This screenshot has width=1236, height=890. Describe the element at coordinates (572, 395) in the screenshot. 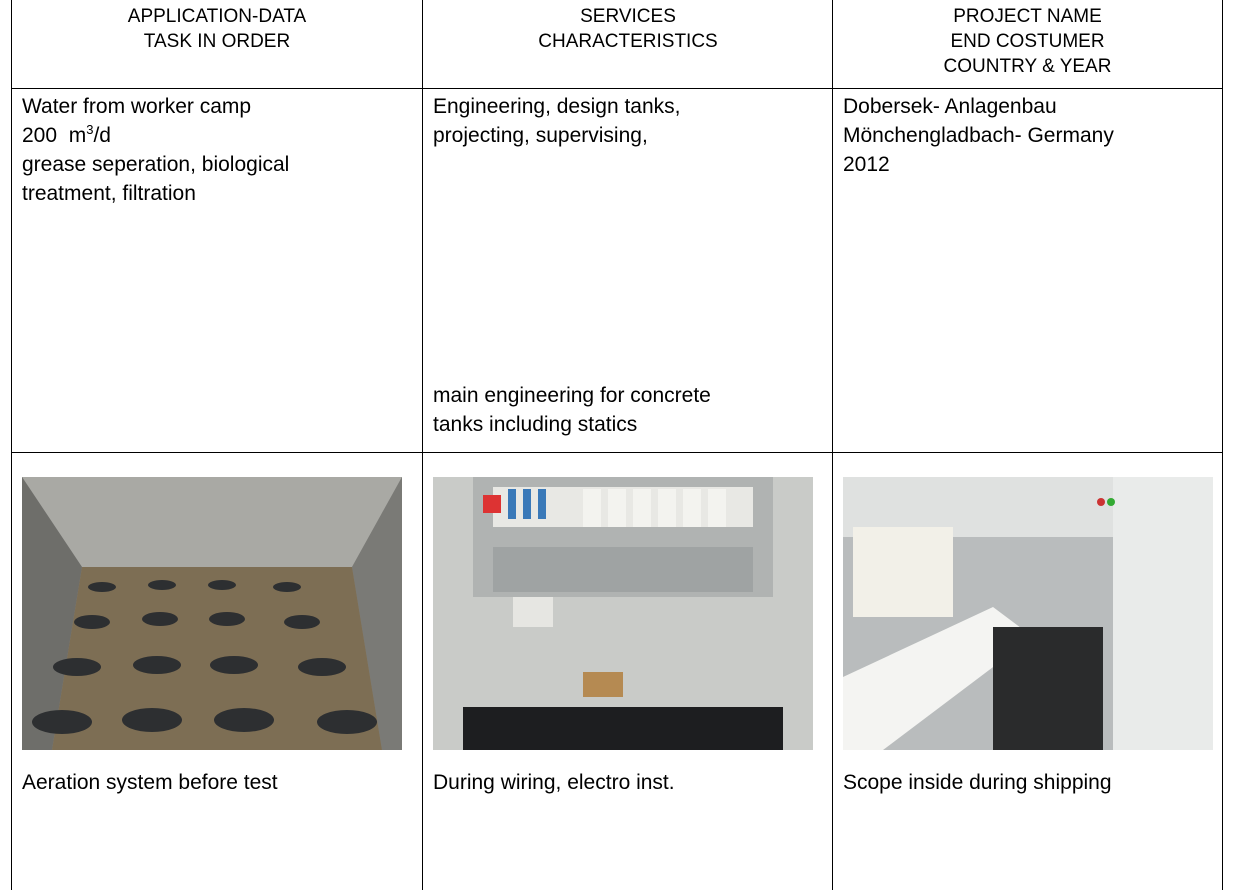

I see `text-line: main engineering for concrete` at that location.